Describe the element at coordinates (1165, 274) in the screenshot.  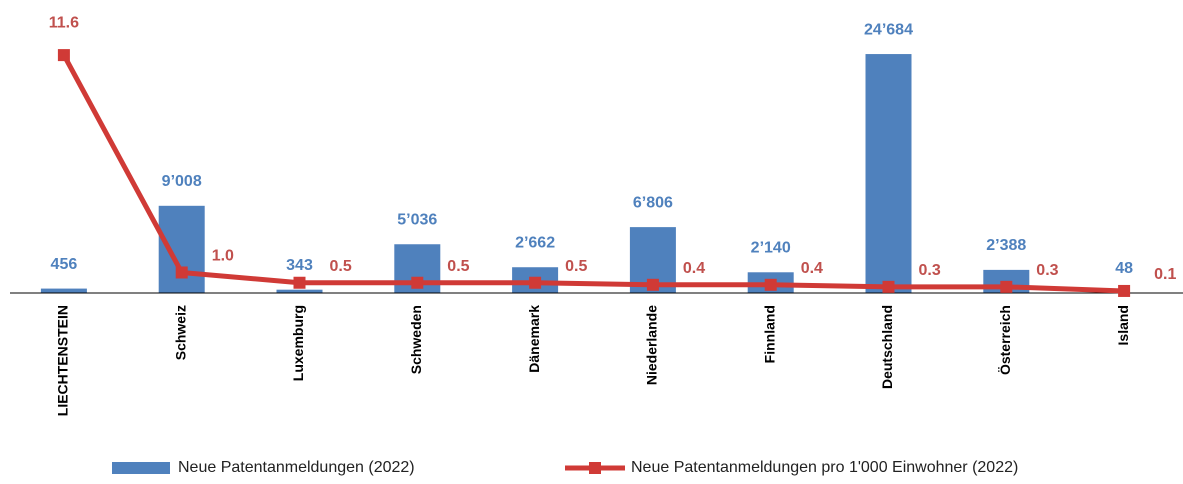
I see `line-value-label: 0.1` at that location.